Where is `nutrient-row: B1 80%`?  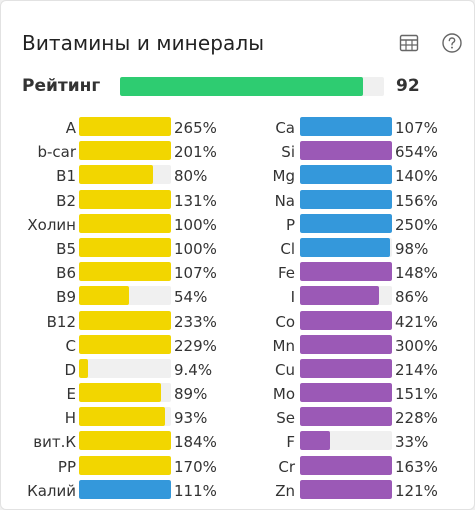
nutrient-row: B1 80% is located at coordinates (121, 177).